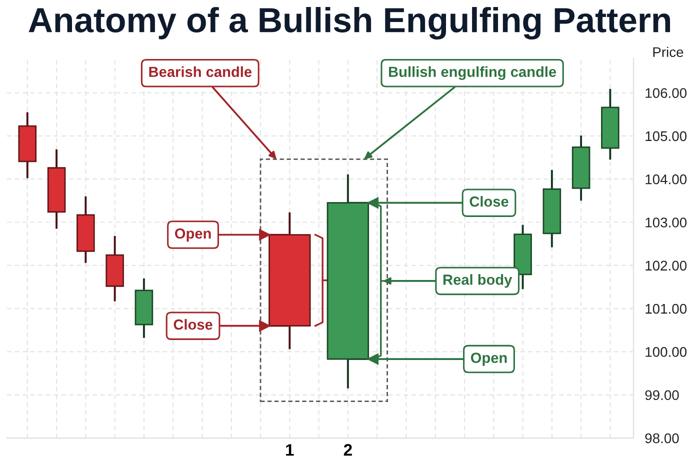 The width and height of the screenshot is (700, 466). I want to click on y-tick-label: 101.00, so click(666, 309).